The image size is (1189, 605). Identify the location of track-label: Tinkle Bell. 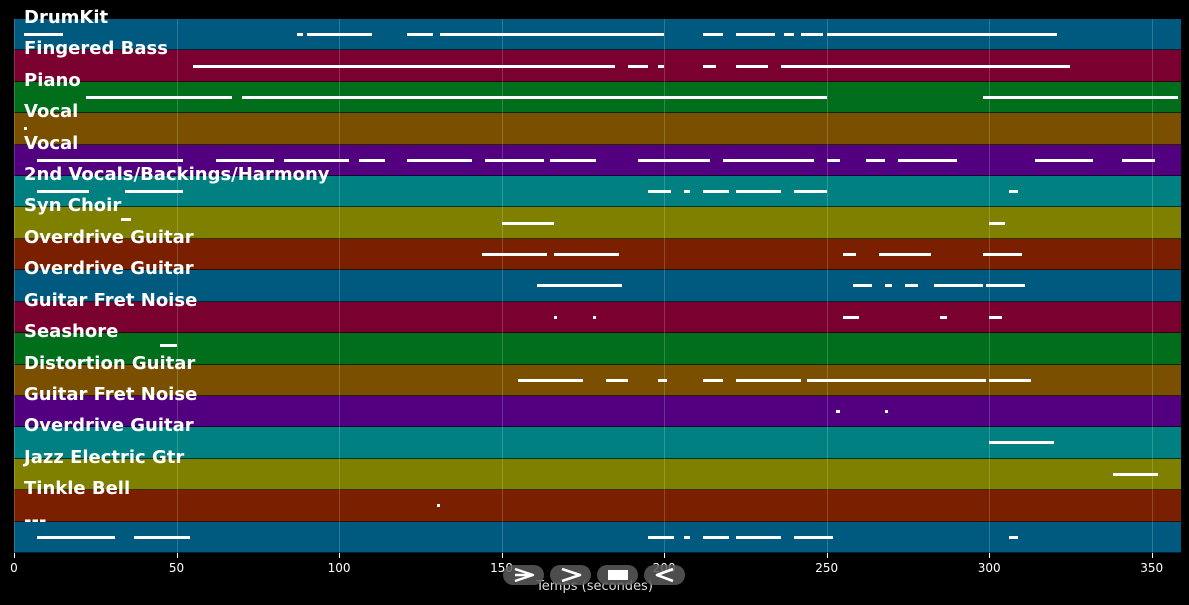
(77, 489).